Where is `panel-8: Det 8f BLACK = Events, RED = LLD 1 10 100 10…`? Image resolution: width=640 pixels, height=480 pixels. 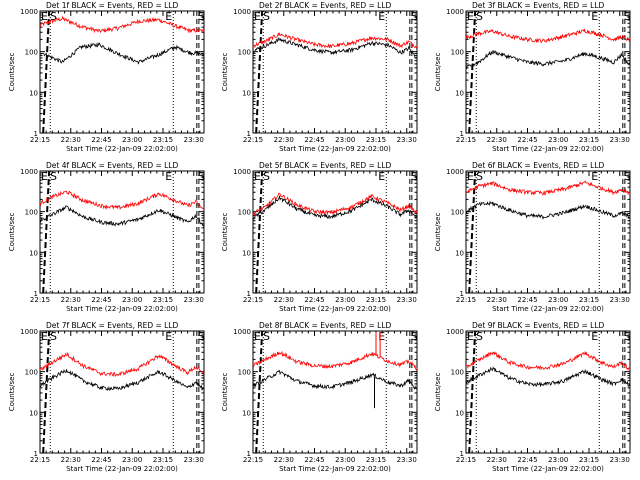 panel-8: Det 8f BLACK = Events, RED = LLD 1 10 100 10… is located at coordinates (319, 397).